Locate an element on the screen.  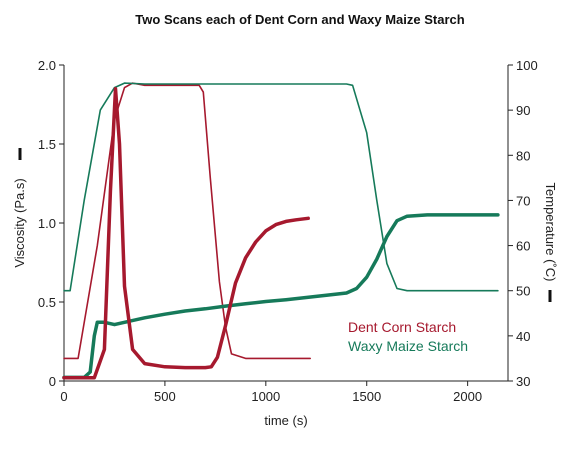
y-left-tick-label: 0.5 is located at coordinates (47, 302).